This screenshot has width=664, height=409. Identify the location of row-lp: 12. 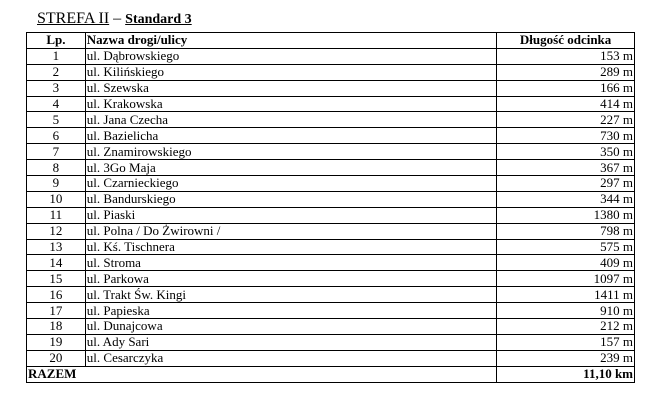
(56, 231).